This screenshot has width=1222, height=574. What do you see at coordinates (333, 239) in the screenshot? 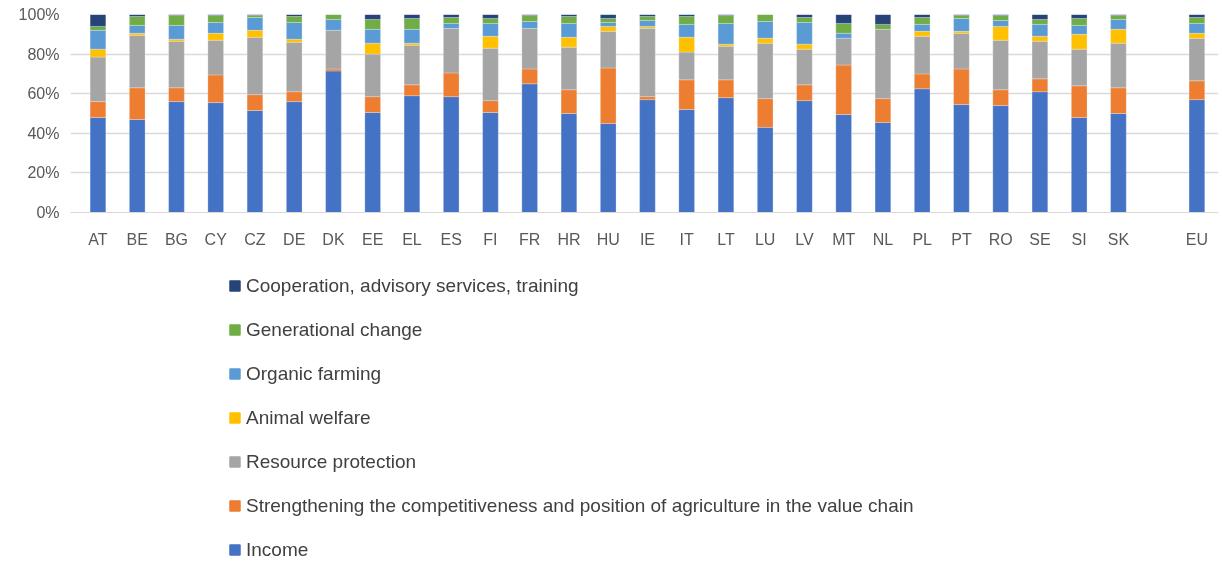
I see `x-tick-label: DK` at bounding box center [333, 239].